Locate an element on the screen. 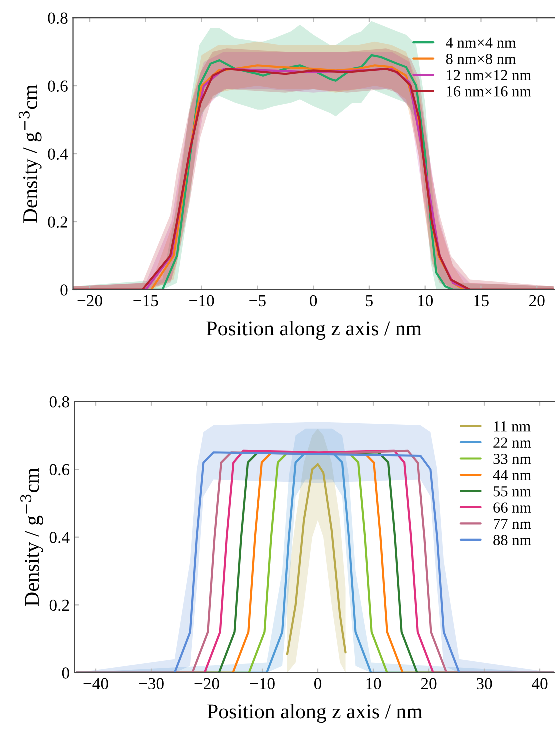 Image resolution: width=555 pixels, height=733 pixels. legend-label: 77 nm is located at coordinates (513, 524).